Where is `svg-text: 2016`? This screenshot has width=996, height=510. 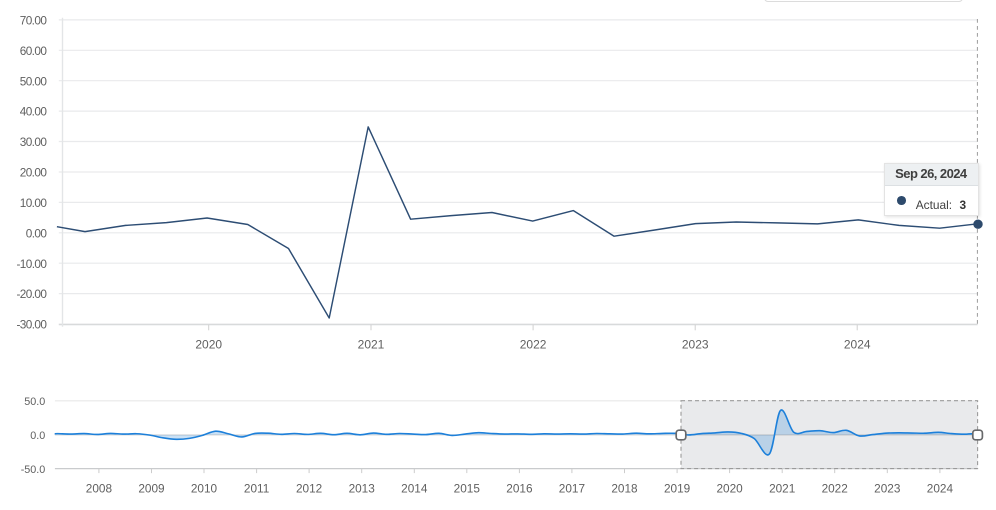
svg-text: 2016 is located at coordinates (519, 489).